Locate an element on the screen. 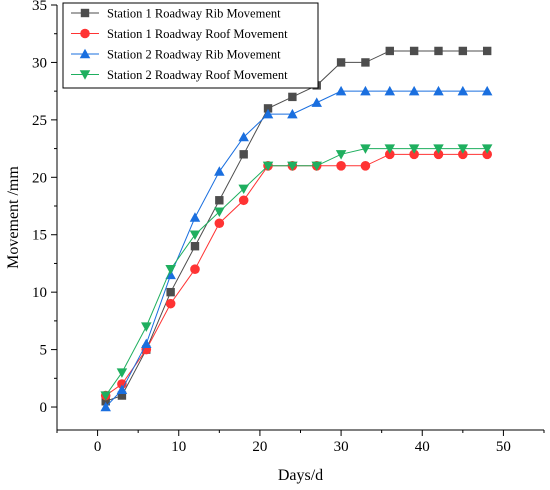 This screenshot has height=490, width=550. y-tick-label: 0 is located at coordinates (44, 408).